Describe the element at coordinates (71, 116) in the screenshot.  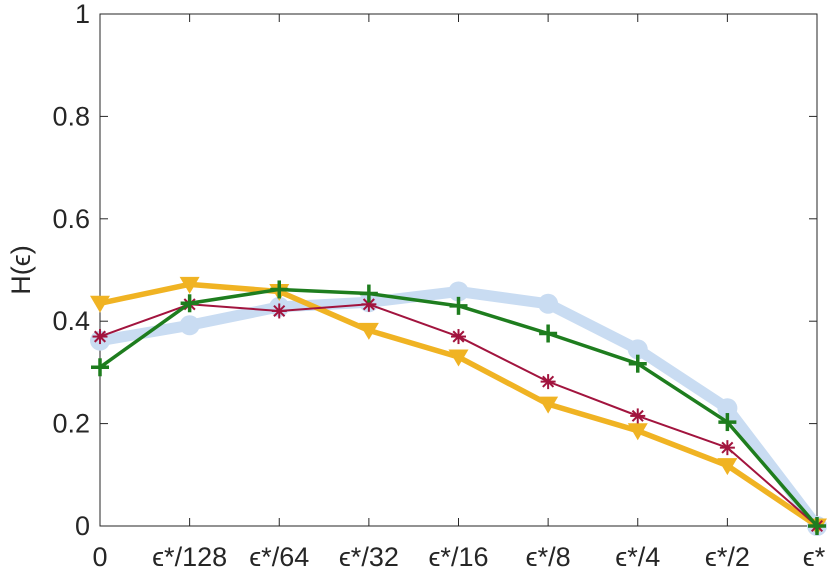
I see `y-tick-label: 0.8` at that location.